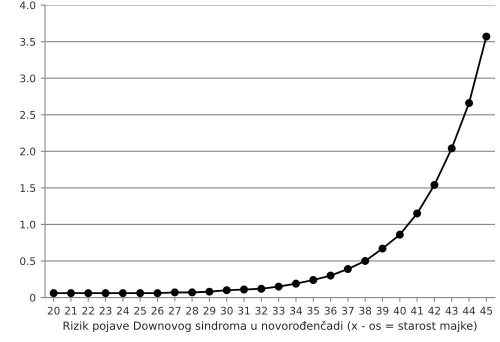 The image size is (500, 342). What do you see at coordinates (71, 310) in the screenshot?
I see `x-tick-label: 21` at bounding box center [71, 310].